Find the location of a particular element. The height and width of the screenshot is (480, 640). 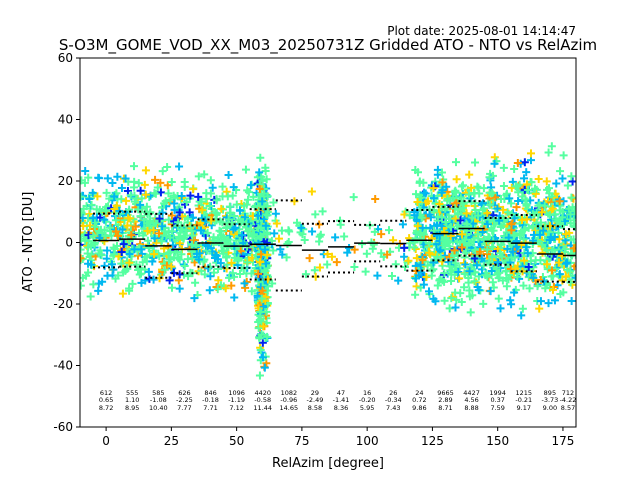

bin-std-label: 11.44 is located at coordinates (262, 408).